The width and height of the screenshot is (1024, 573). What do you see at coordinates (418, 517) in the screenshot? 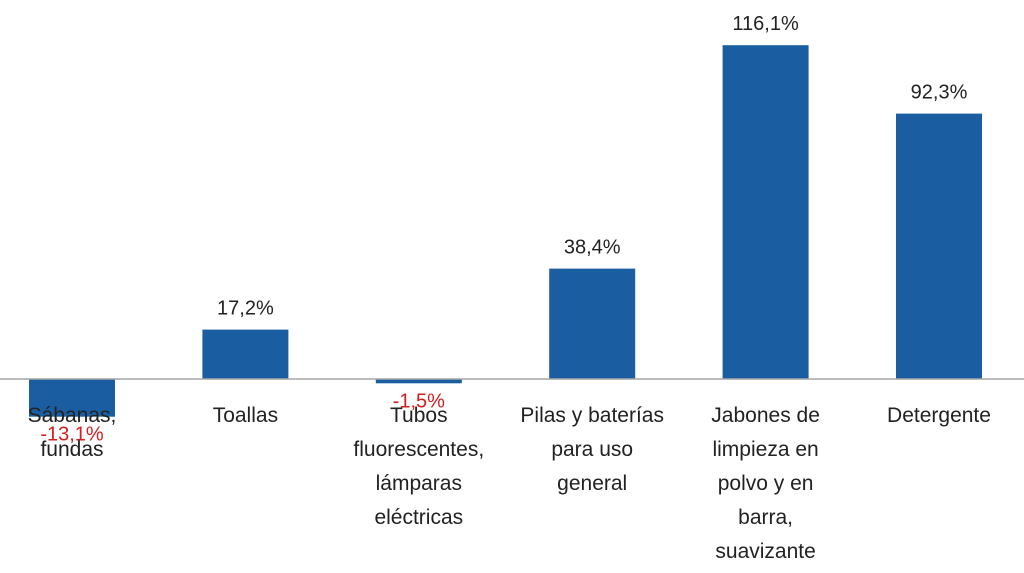
I see `category-label-2-line-3: eléctricas` at bounding box center [418, 517].